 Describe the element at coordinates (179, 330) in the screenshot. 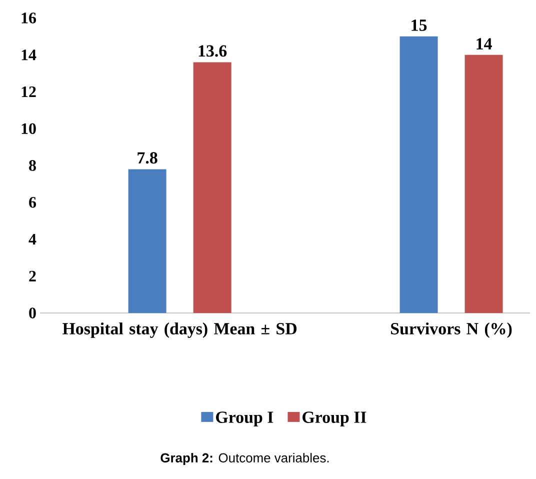

I see `x-tick-label: Hospital stay (days) Mean ± SD` at that location.